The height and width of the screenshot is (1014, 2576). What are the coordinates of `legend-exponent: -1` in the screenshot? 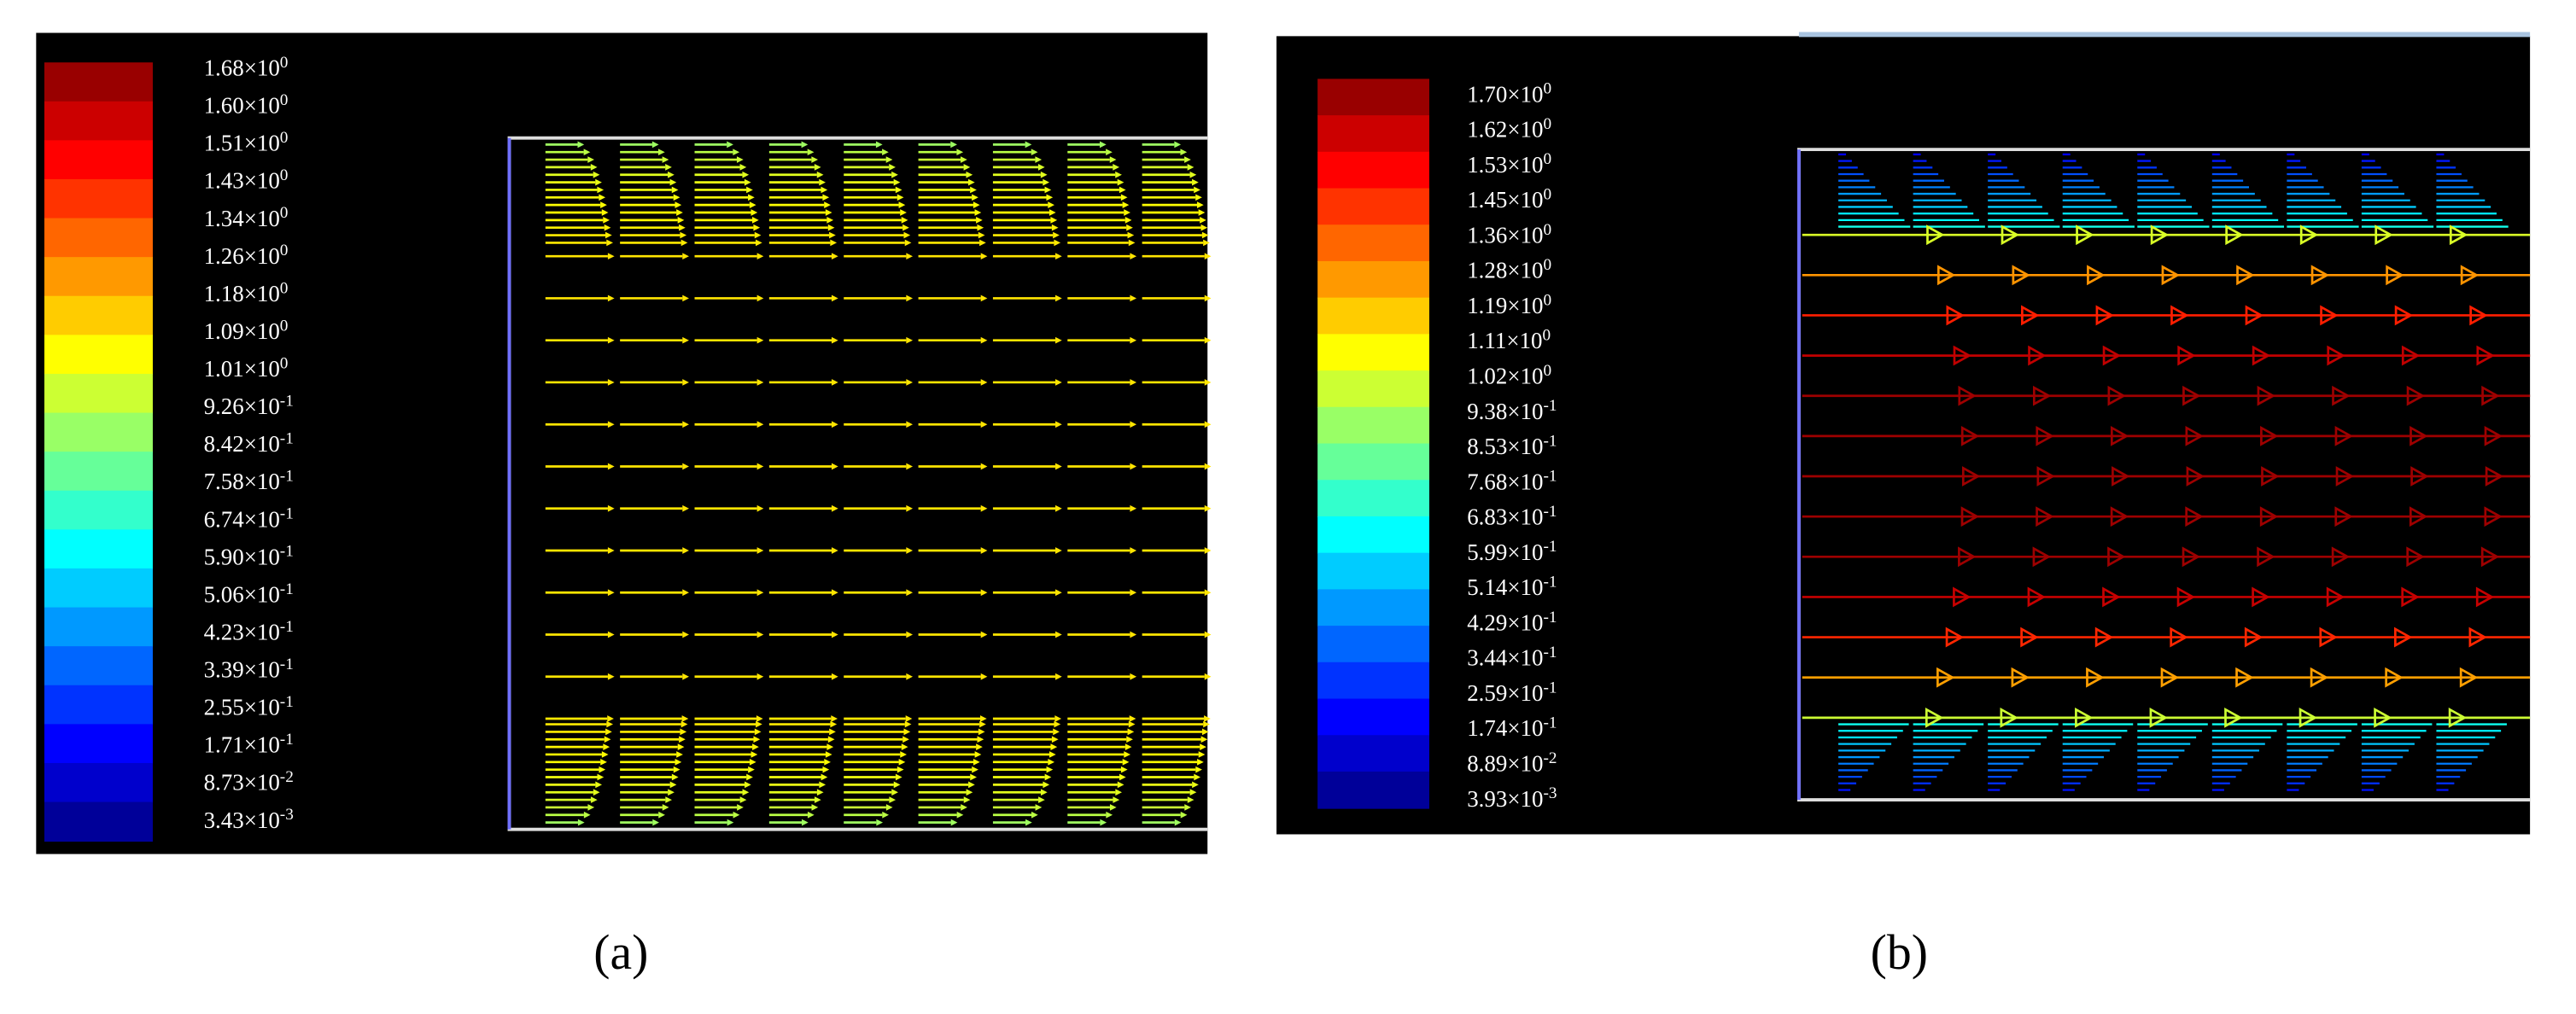 It's located at (1550, 583).